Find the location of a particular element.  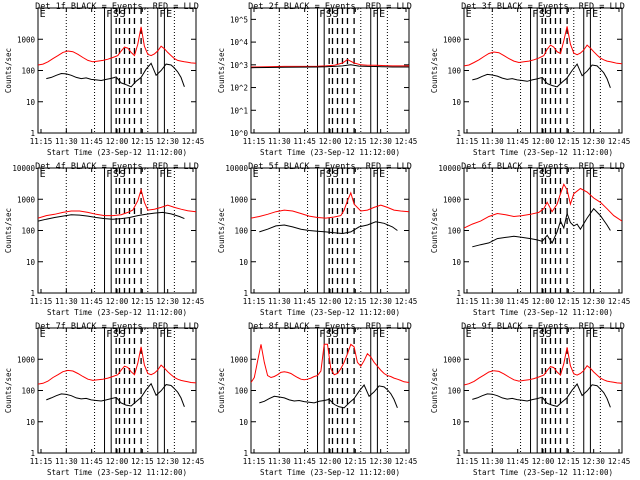

chart-title: Det 5f BLACK = Events, RED = LLD is located at coordinates (330, 167).